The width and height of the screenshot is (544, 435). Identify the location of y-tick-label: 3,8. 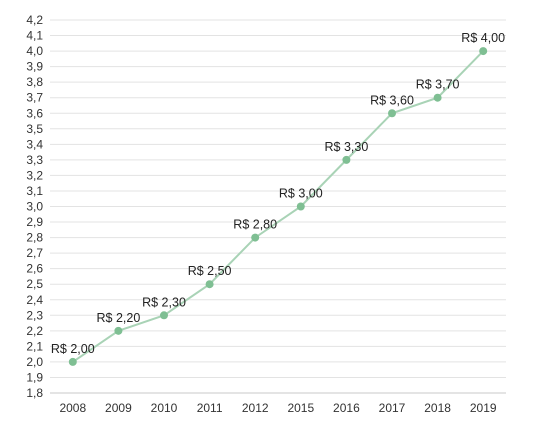
(34, 82).